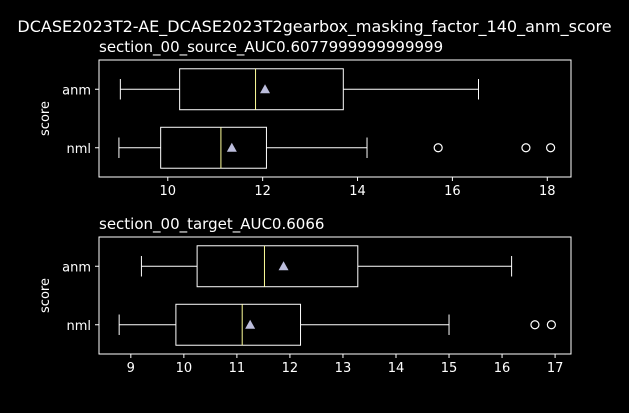 The width and height of the screenshot is (629, 413). What do you see at coordinates (343, 368) in the screenshot?
I see `x-tick-label: 13` at bounding box center [343, 368].